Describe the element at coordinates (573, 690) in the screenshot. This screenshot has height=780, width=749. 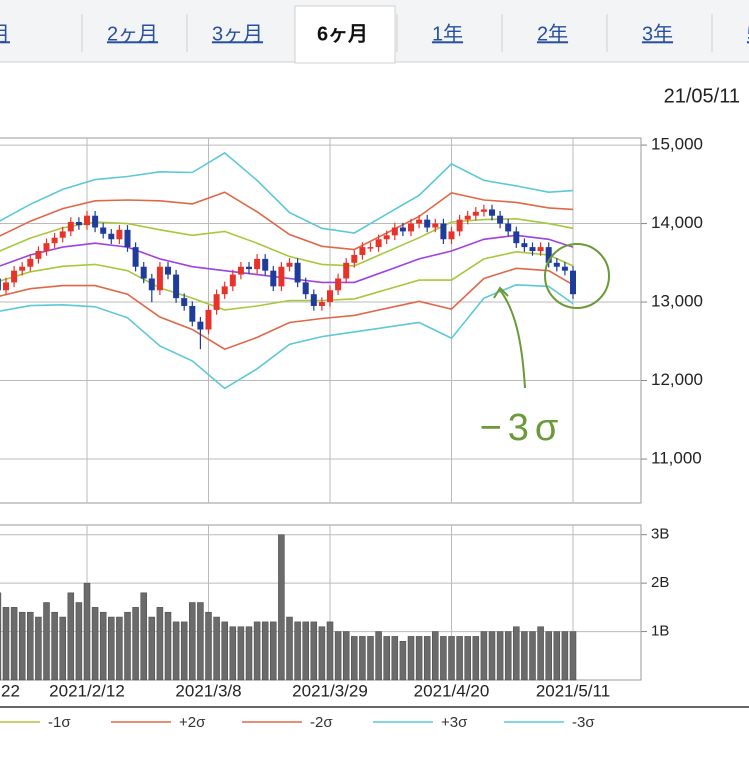
I see `x-tick-label: 2021/5/11` at that location.